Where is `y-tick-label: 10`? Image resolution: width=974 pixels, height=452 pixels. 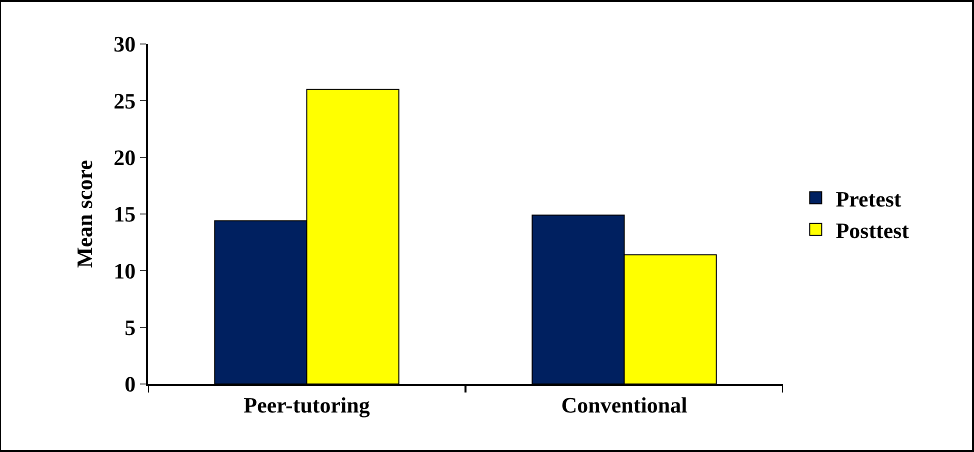 y-tick-label: 10 is located at coordinates (125, 271).